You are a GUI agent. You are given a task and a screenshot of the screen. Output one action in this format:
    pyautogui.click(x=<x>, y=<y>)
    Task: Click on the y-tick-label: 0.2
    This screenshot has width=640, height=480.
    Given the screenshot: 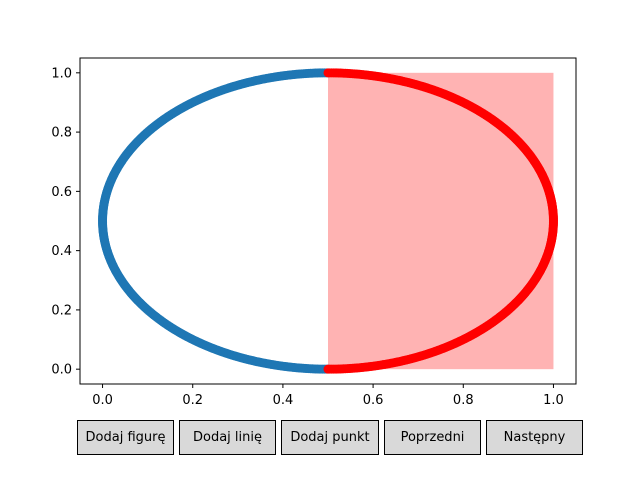 What is the action you would take?
    pyautogui.click(x=61, y=310)
    